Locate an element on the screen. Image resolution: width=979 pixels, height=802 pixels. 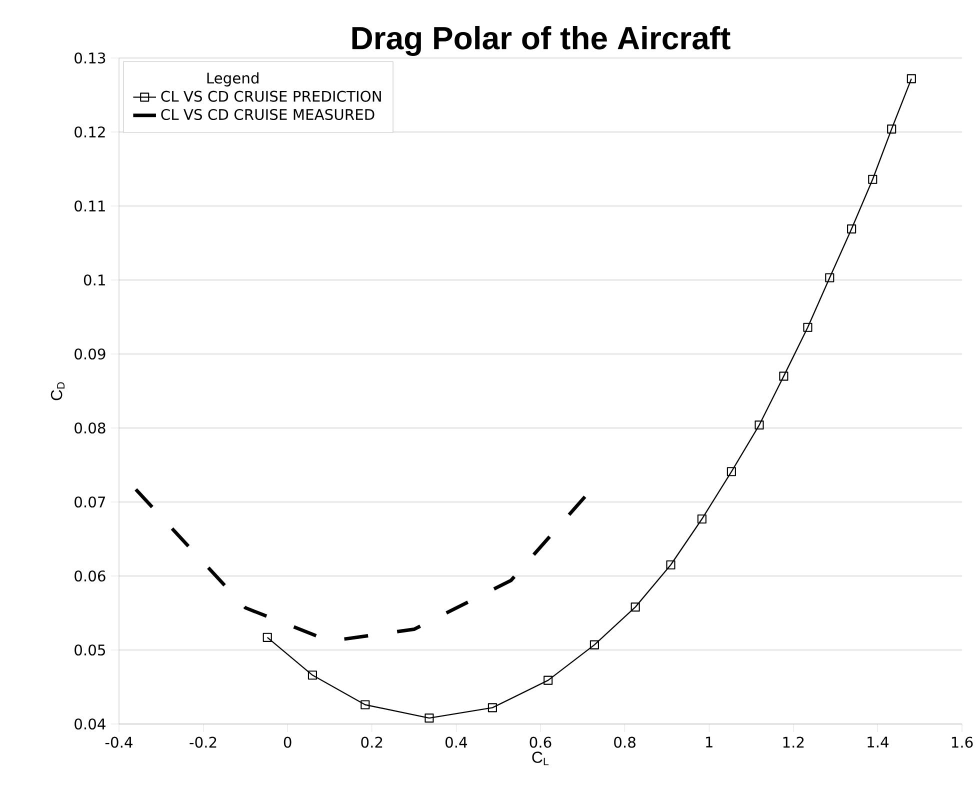
legend-label: CL VS CD CRUISE MEASURED is located at coordinates (267, 114).